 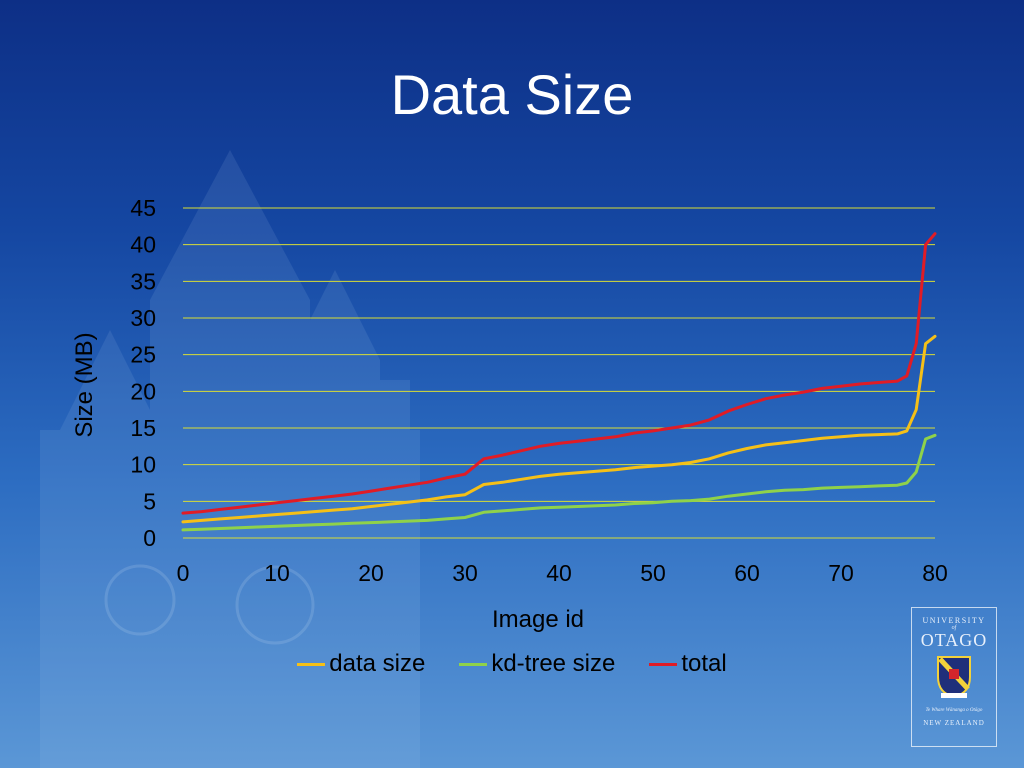 What do you see at coordinates (143, 245) in the screenshot?
I see `y-tick-label: 40` at bounding box center [143, 245].